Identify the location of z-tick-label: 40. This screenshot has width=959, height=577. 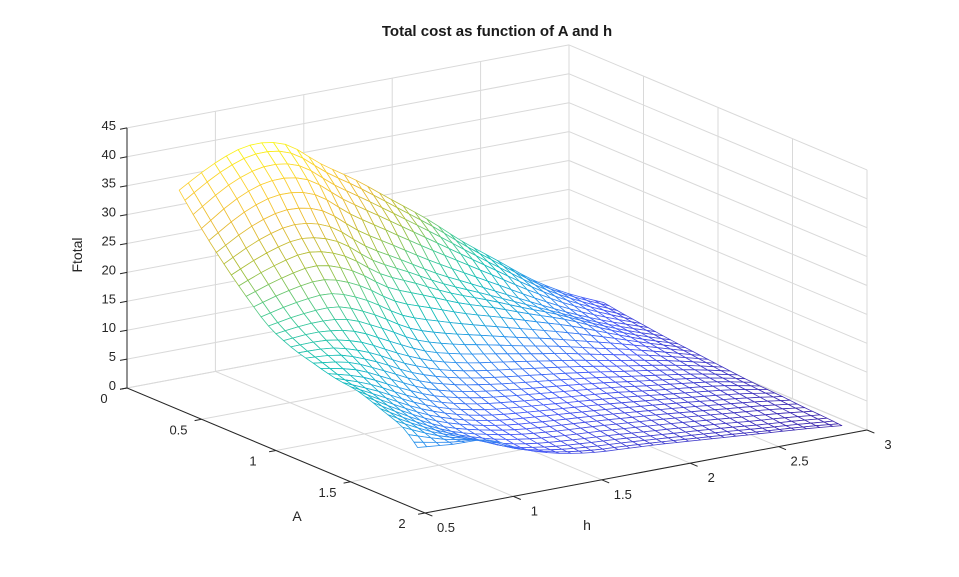
(109, 154).